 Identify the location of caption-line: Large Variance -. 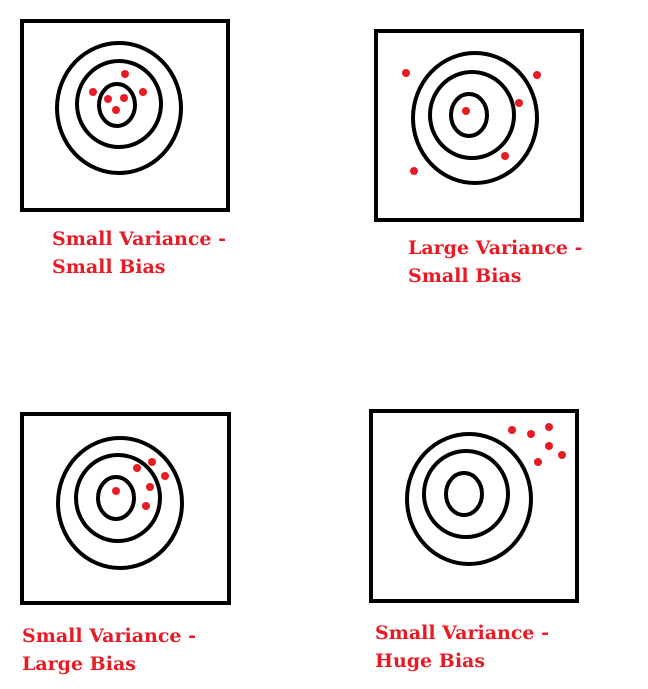
(495, 248).